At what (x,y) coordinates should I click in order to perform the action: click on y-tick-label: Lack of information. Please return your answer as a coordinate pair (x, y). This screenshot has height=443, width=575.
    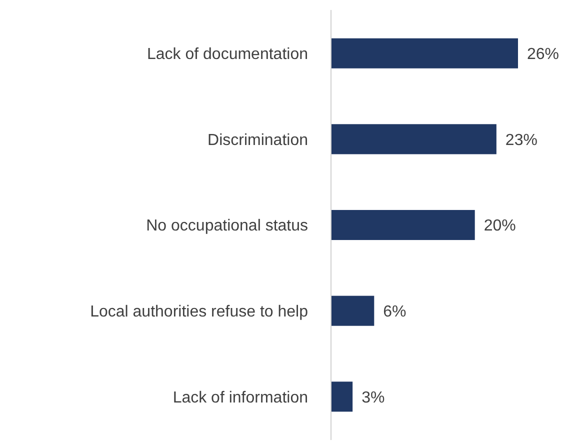
    Looking at the image, I should click on (240, 397).